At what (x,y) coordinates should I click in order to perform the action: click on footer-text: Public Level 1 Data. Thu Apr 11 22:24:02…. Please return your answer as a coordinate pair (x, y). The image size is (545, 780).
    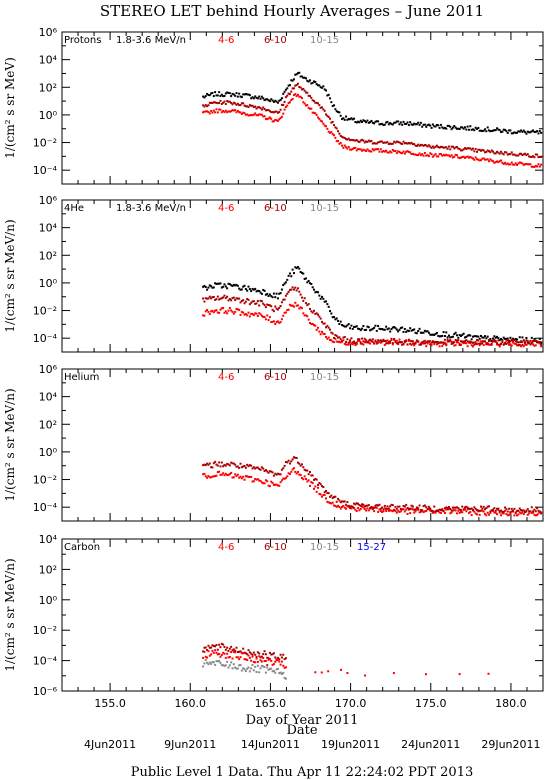
    Looking at the image, I should click on (302, 772).